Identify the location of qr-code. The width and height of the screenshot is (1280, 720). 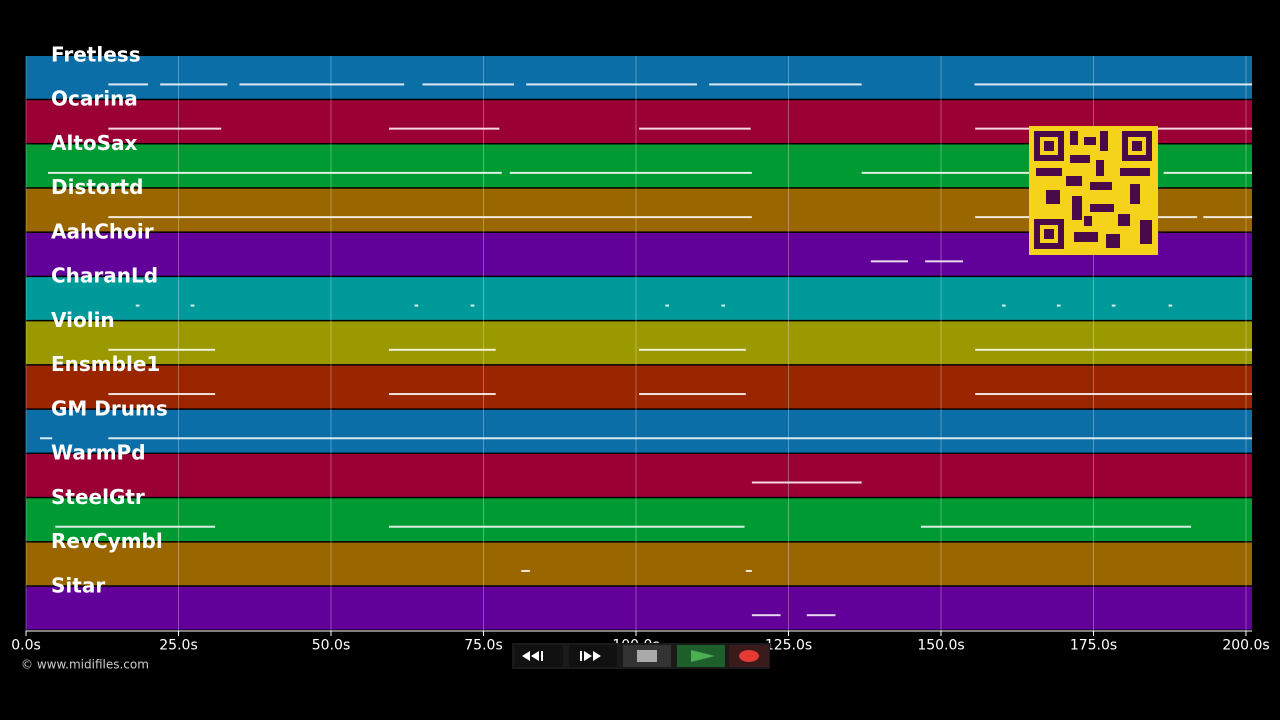
(1093, 190).